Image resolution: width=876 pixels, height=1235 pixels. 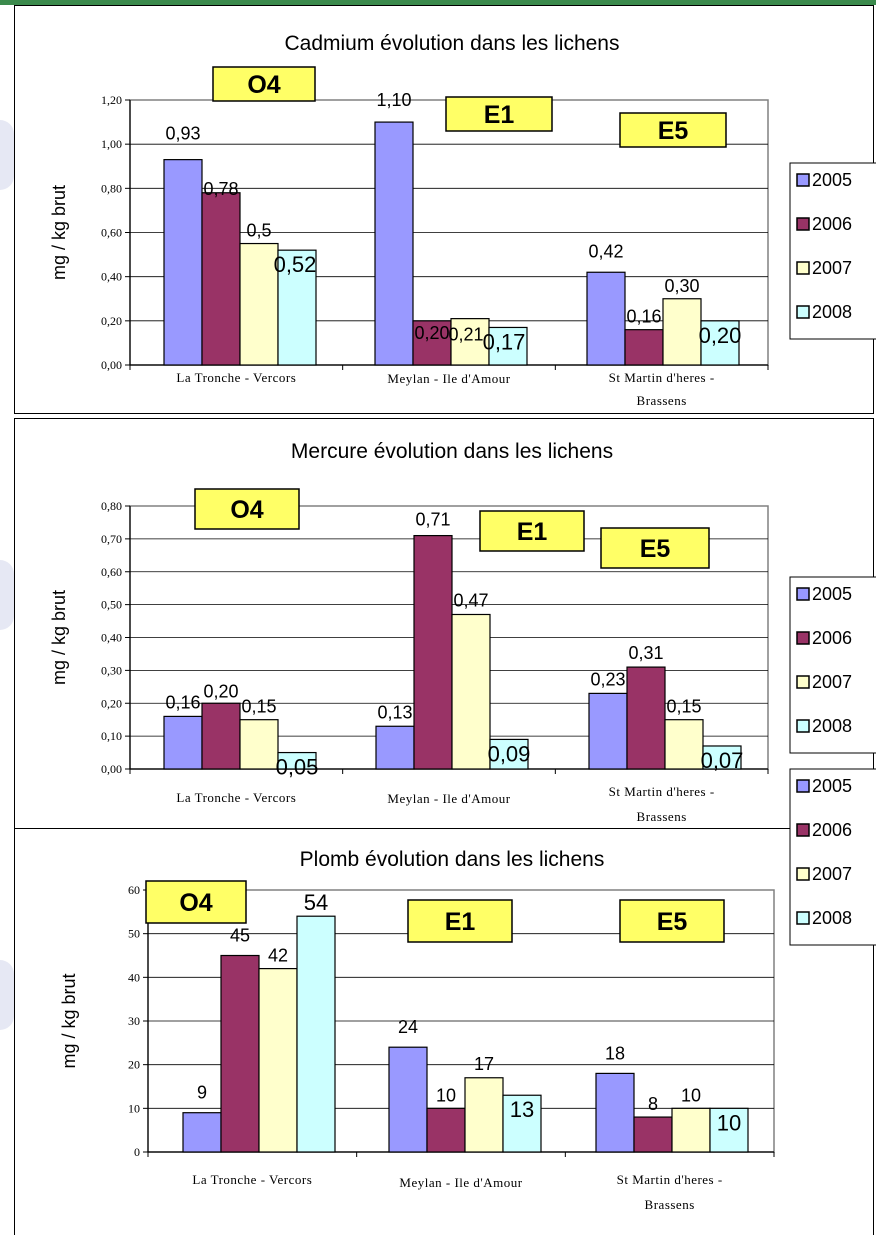 I want to click on top-accent-bar, so click(x=438, y=2).